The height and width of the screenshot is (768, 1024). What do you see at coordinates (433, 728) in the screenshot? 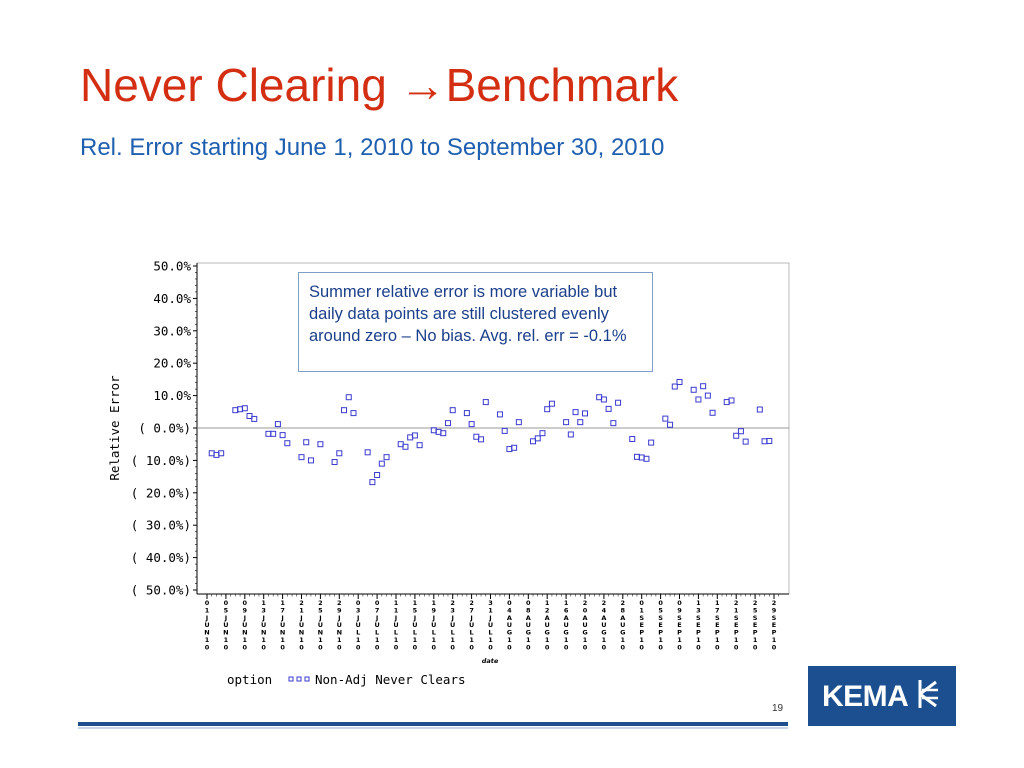
I see `footer-divider-shadow` at bounding box center [433, 728].